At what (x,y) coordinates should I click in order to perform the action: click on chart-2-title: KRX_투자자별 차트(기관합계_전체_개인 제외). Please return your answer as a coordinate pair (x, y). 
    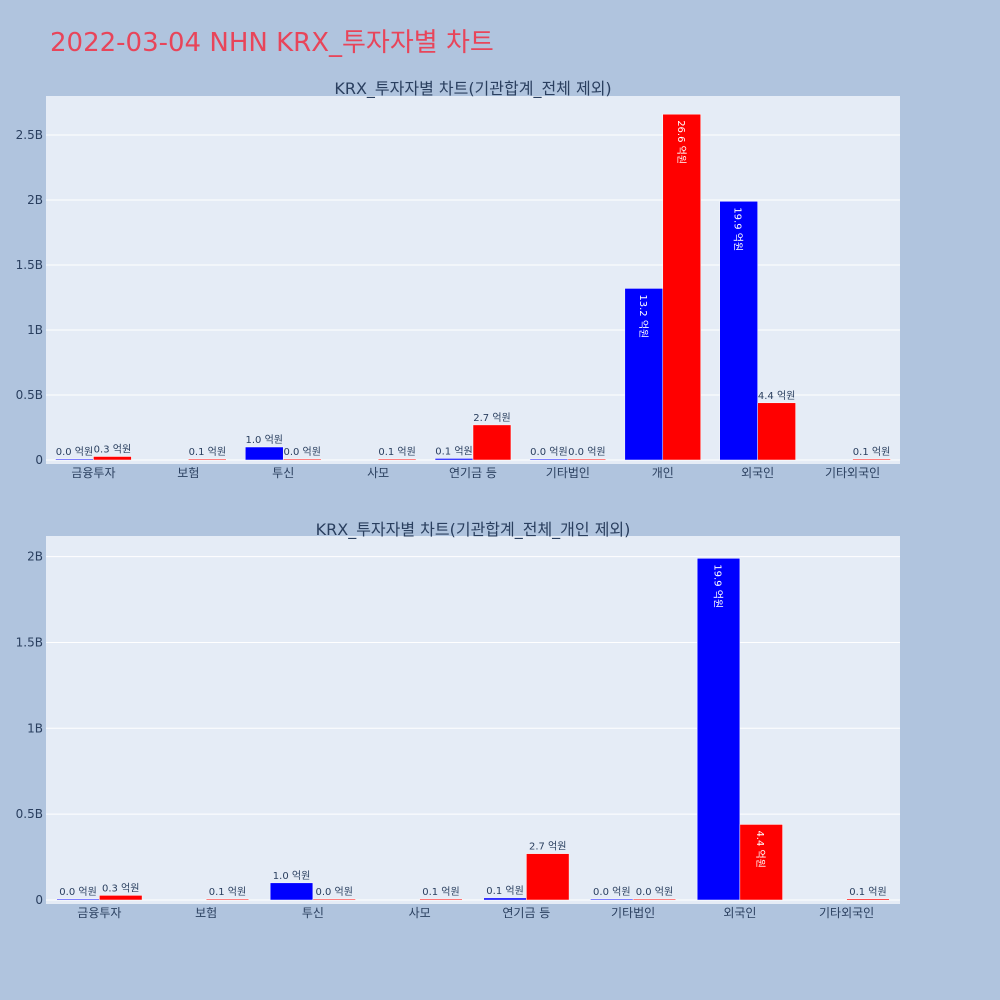
    Looking at the image, I should click on (473, 530).